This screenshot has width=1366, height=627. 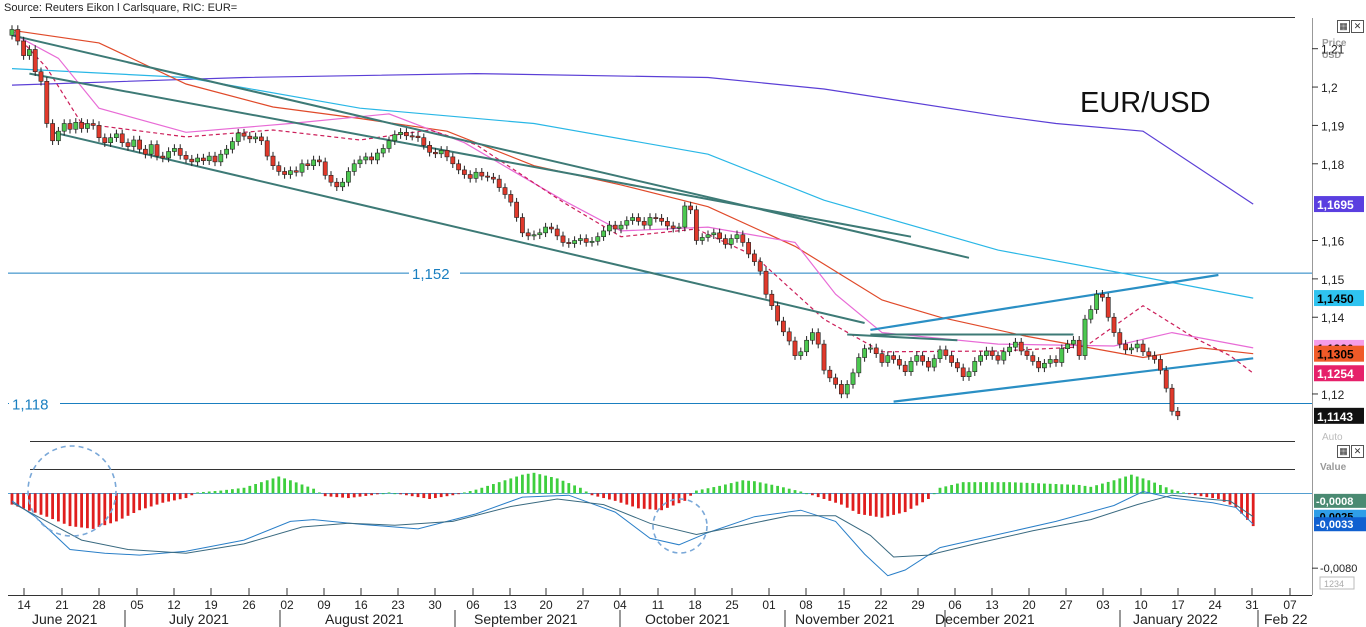 I want to click on price-panel-close-button: ✕, so click(x=1357, y=26).